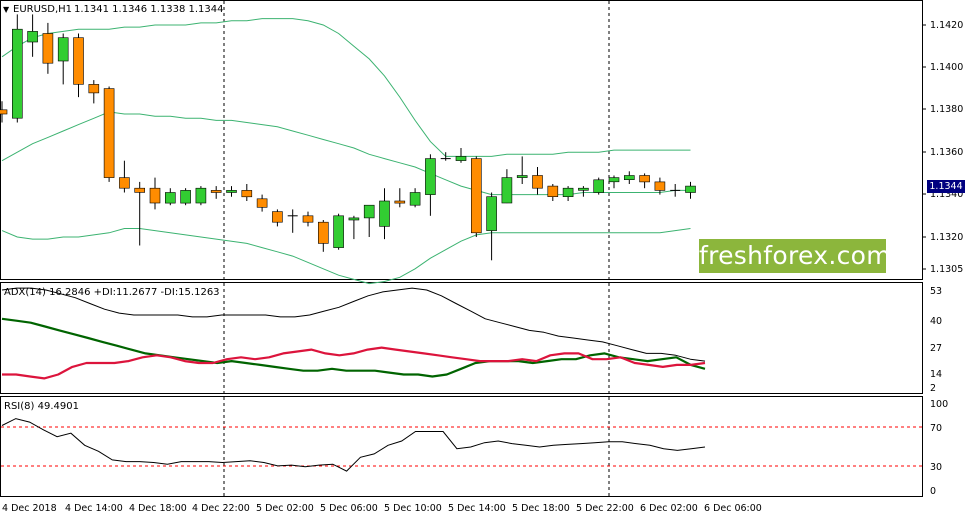 The image size is (967, 521). What do you see at coordinates (936, 467) in the screenshot?
I see `rsi-tick: 30` at bounding box center [936, 467].